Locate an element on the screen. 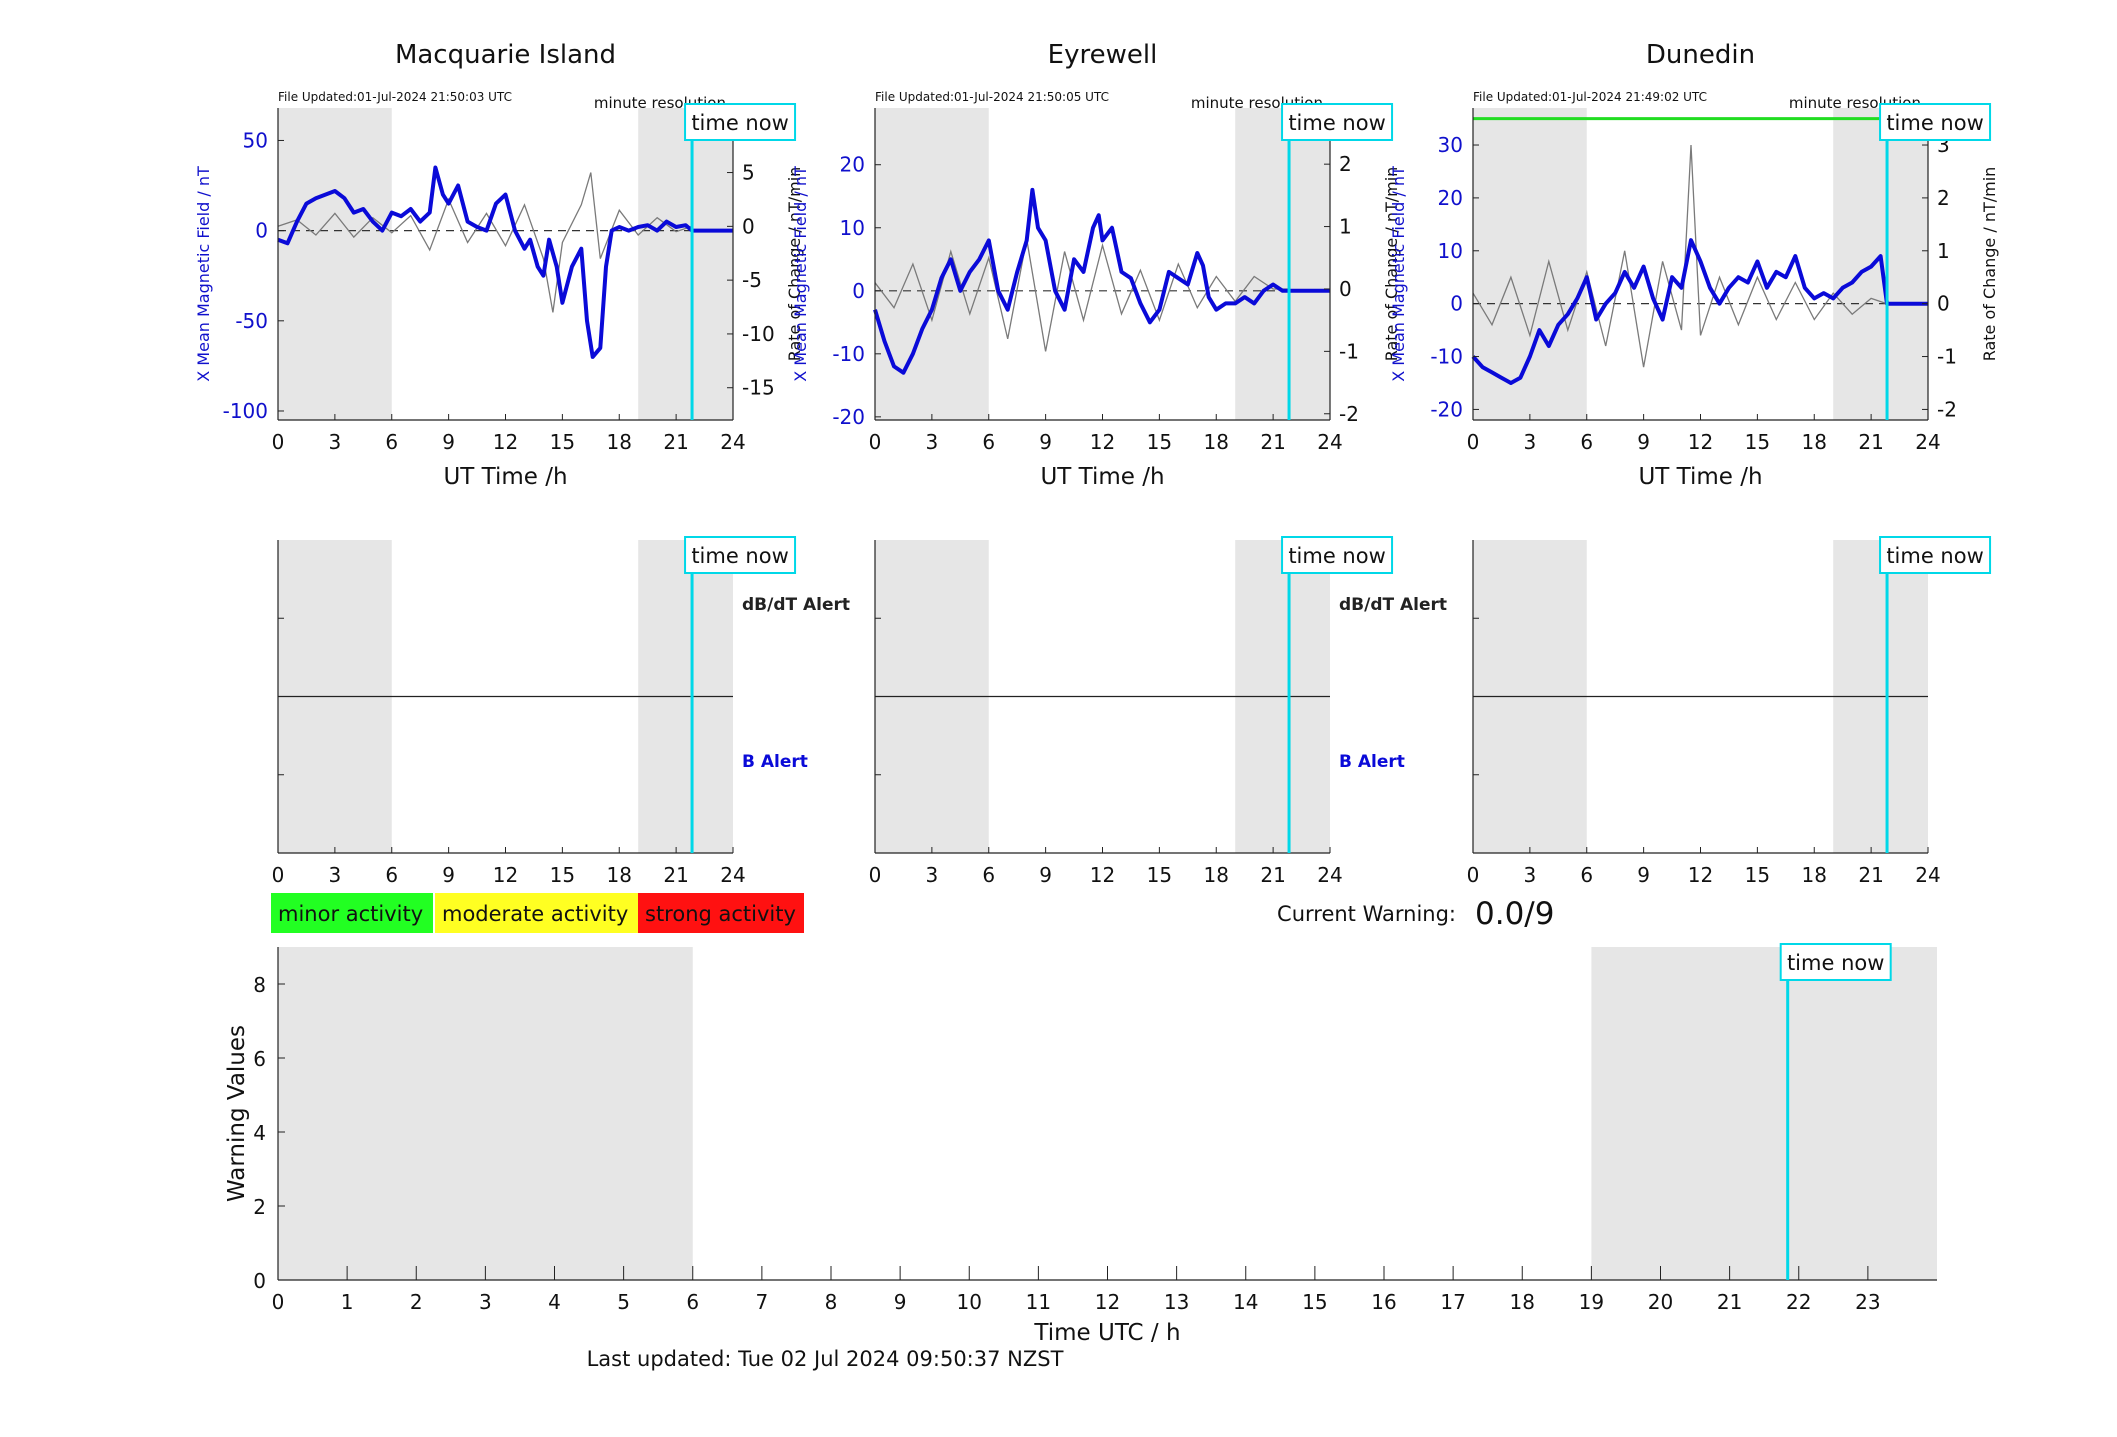 This screenshot has width=2117, height=1437. panel-3-time-now-label-box is located at coordinates (1935, 122).